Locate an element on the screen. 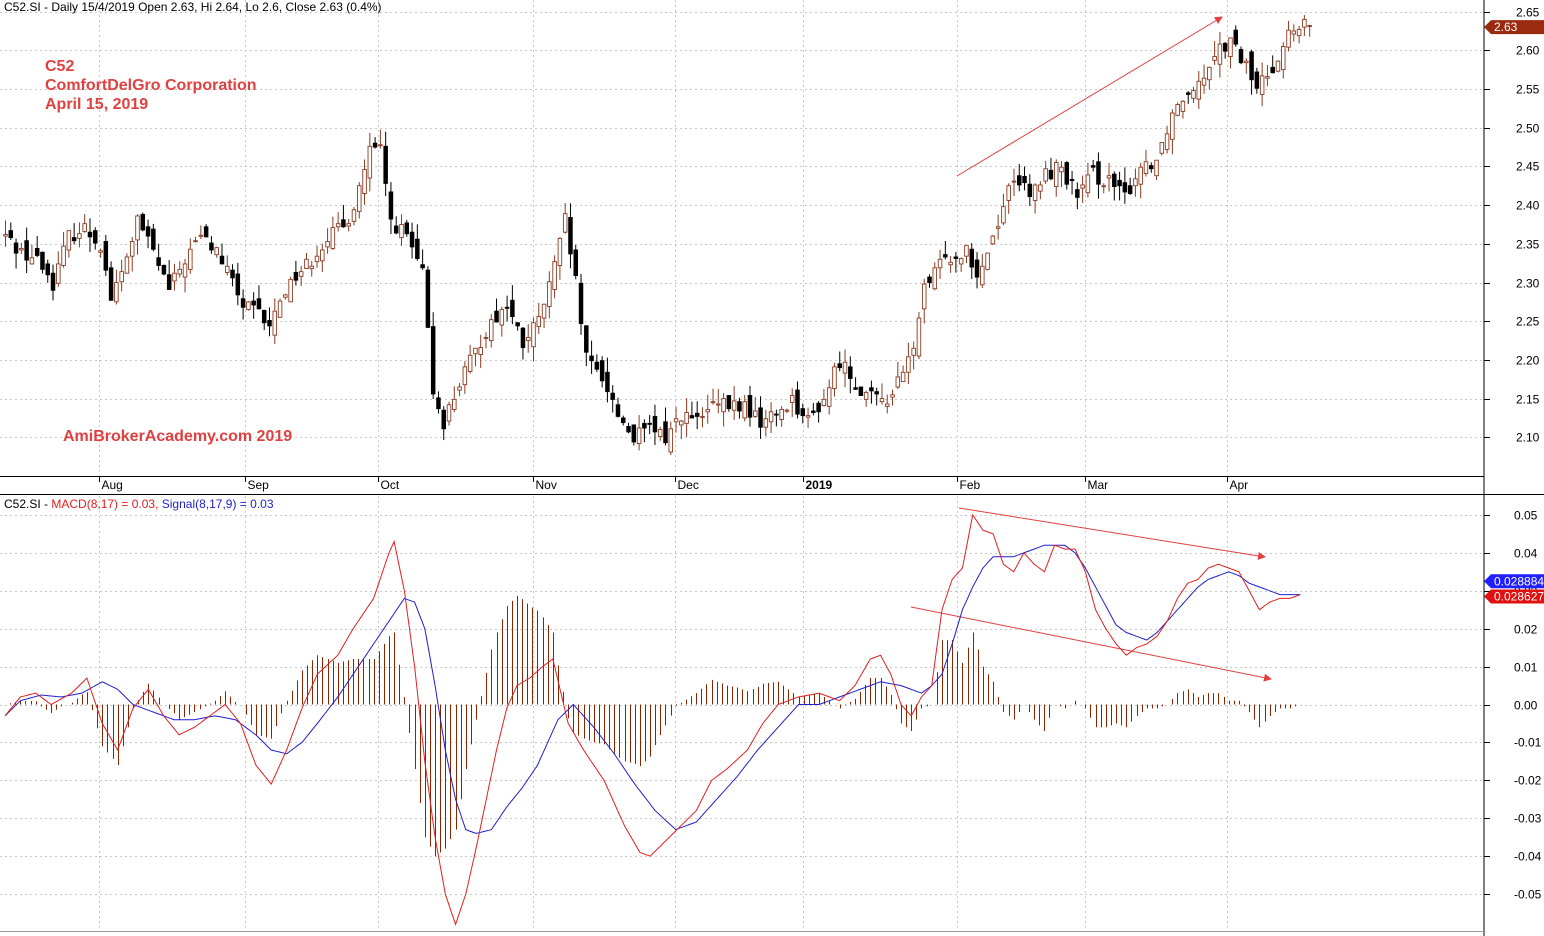 This screenshot has width=1544, height=936. macd-tick-label: -0.01 is located at coordinates (1528, 743).